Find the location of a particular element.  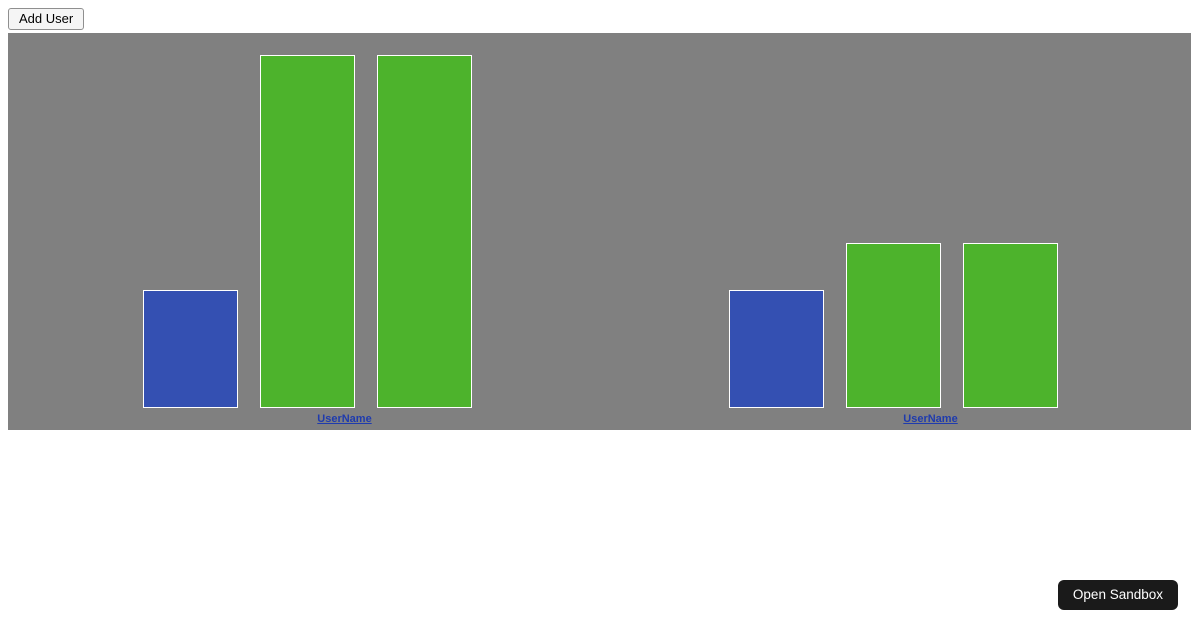

bar-group is located at coordinates (893, 325).